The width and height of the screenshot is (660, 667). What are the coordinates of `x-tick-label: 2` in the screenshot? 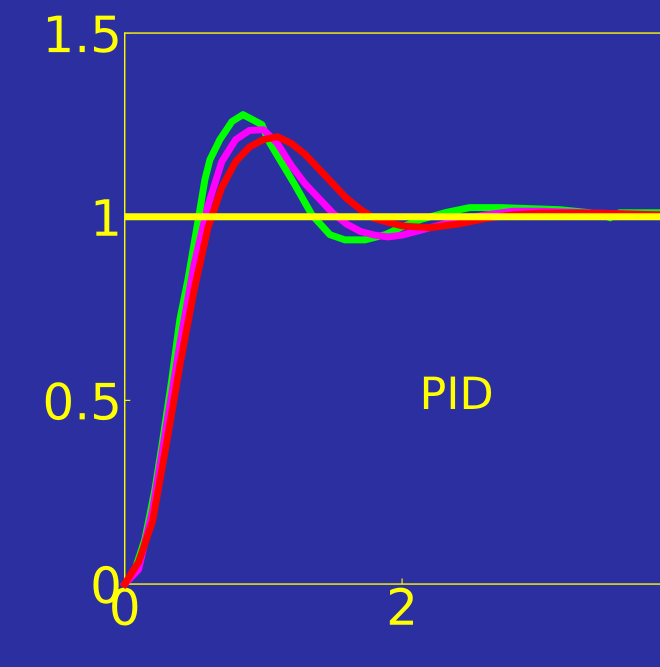 It's located at (401, 606).